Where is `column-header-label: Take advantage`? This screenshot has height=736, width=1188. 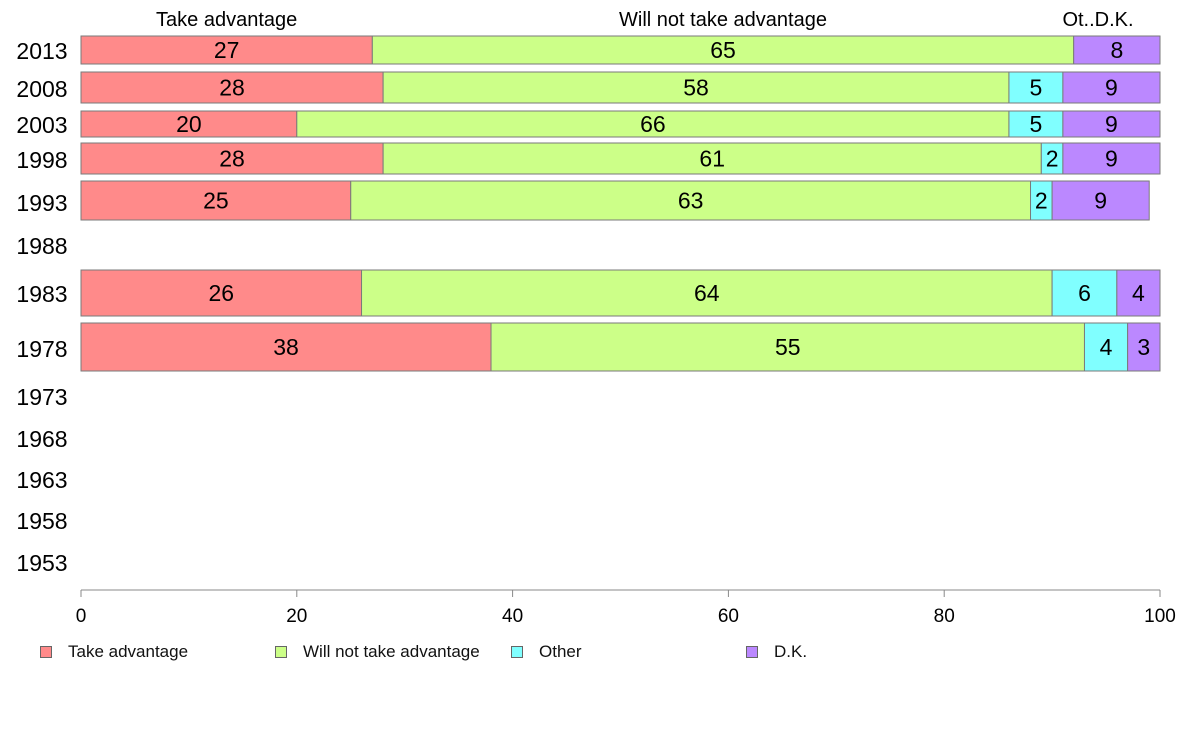
column-header-label: Take advantage is located at coordinates (226, 20).